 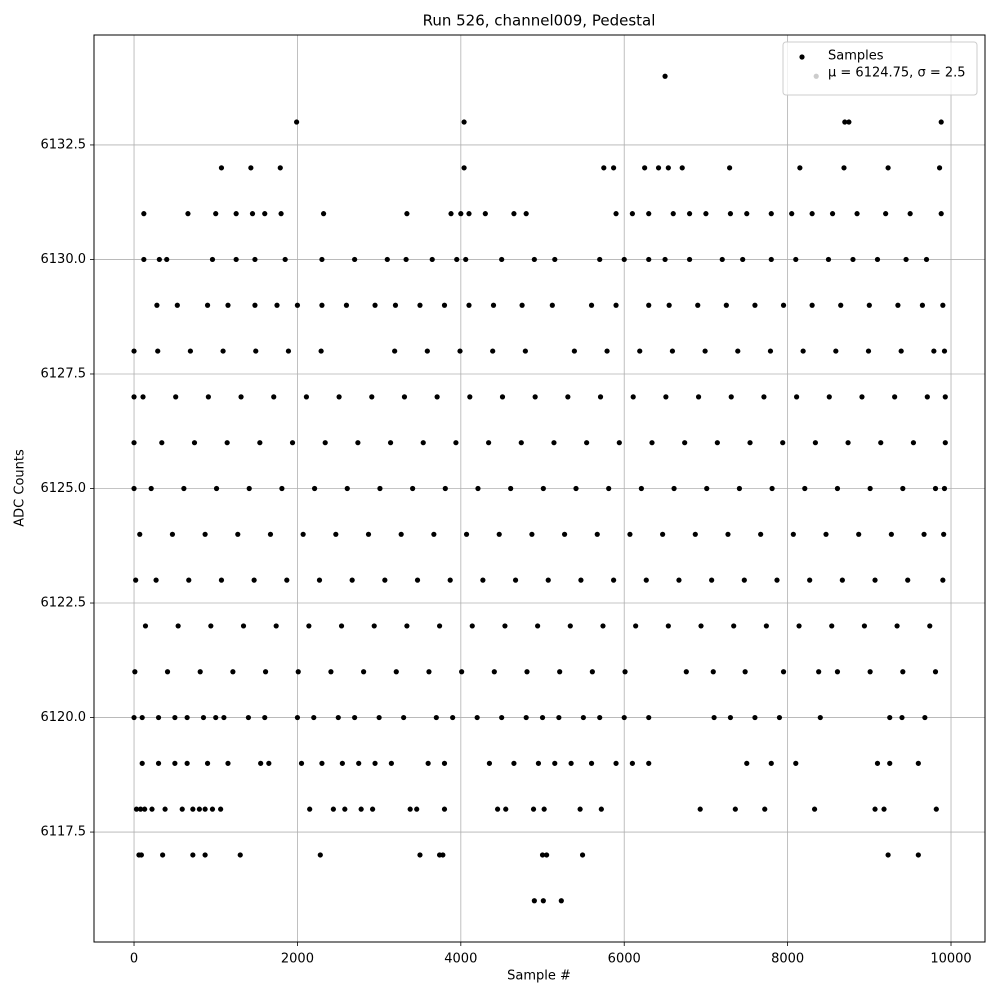 What do you see at coordinates (64, 488) in the screenshot?
I see `y-tick-label: 6125.0` at bounding box center [64, 488].